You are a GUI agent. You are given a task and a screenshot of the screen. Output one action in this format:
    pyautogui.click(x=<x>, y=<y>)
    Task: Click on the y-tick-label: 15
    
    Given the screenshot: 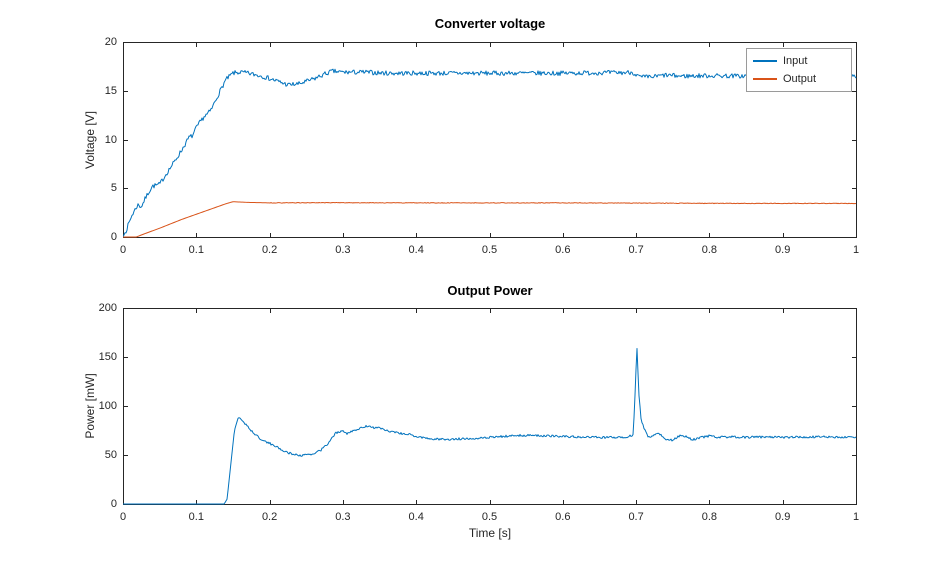 What is the action you would take?
    pyautogui.click(x=110, y=90)
    